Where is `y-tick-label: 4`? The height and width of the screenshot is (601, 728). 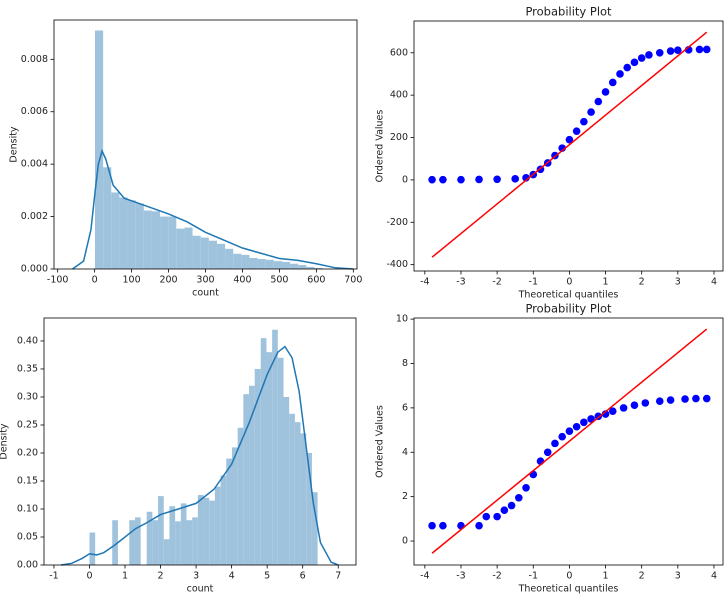
y-tick-label: 4 is located at coordinates (405, 452).